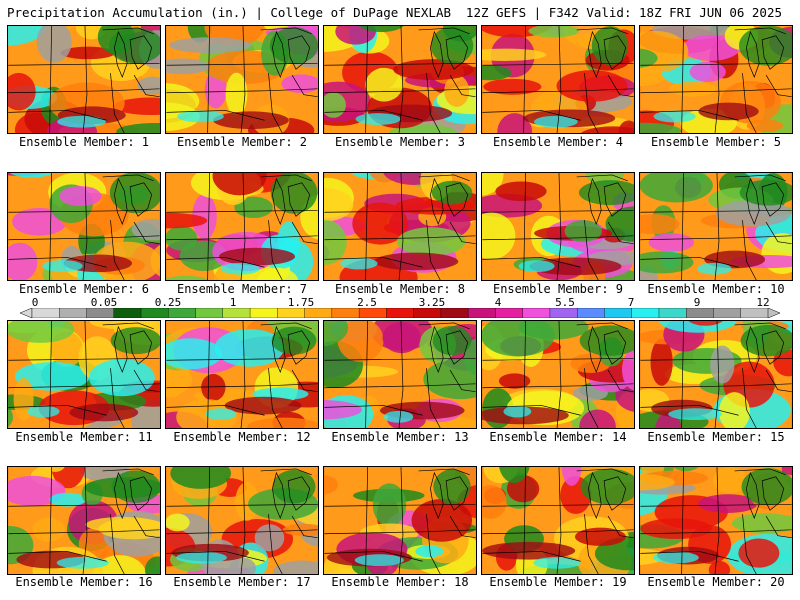 The image size is (800, 600). Describe the element at coordinates (84, 289) in the screenshot. I see `ensemble-member-caption: Ensemble Member: 6` at that location.